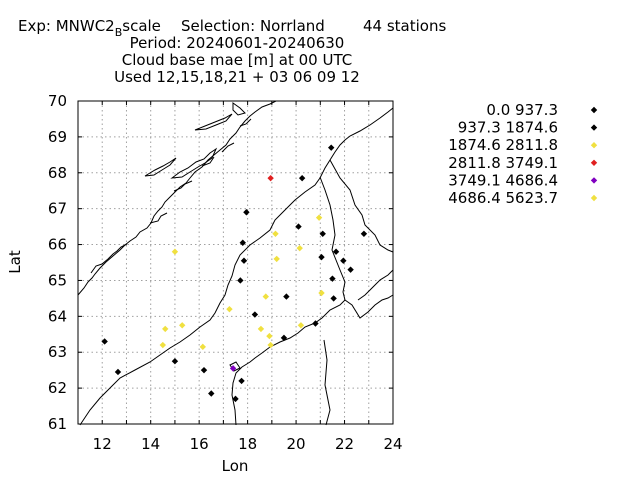 The height and width of the screenshot is (480, 640). Describe the element at coordinates (57, 101) in the screenshot. I see `y-tick-label: 70` at that location.